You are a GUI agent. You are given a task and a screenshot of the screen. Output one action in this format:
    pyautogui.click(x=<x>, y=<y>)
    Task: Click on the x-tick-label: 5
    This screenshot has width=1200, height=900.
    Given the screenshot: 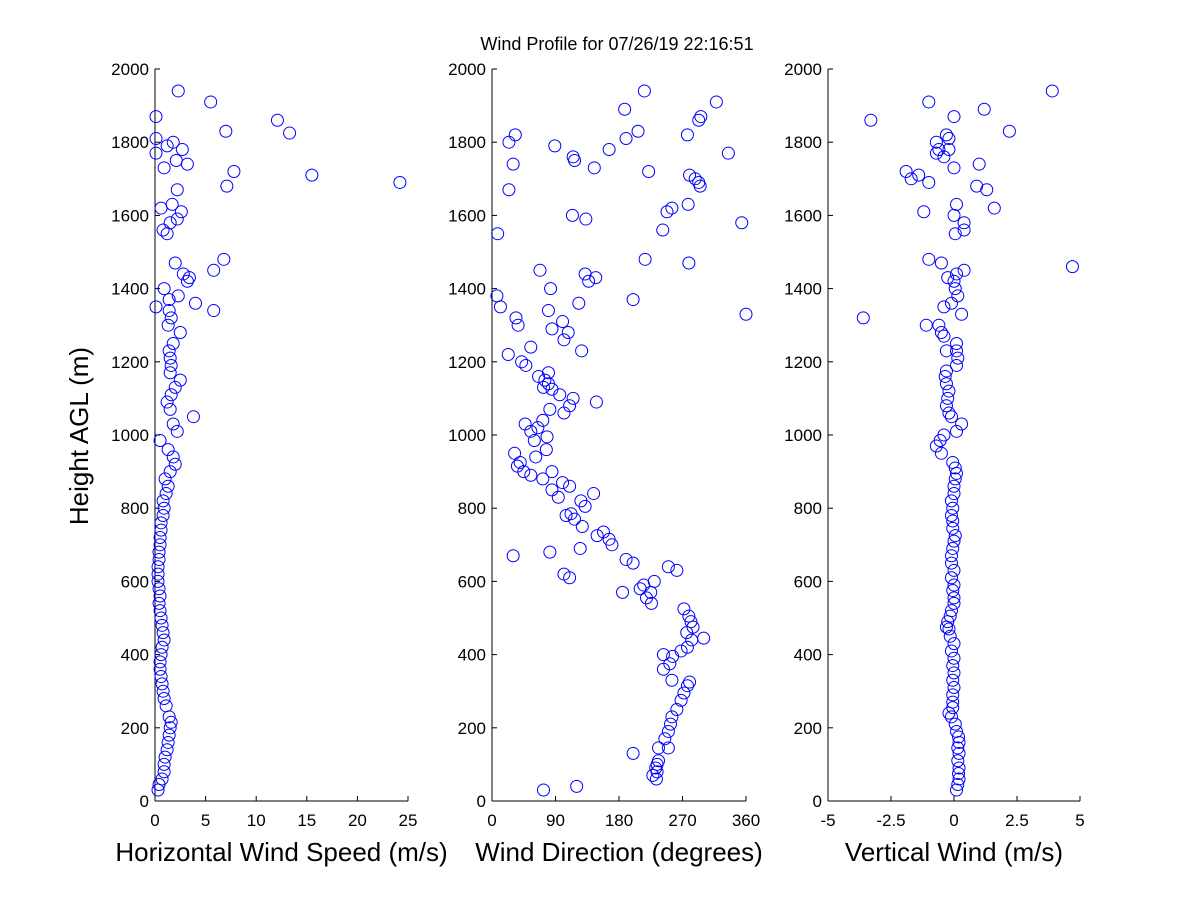 What is the action you would take?
    pyautogui.click(x=1079, y=820)
    